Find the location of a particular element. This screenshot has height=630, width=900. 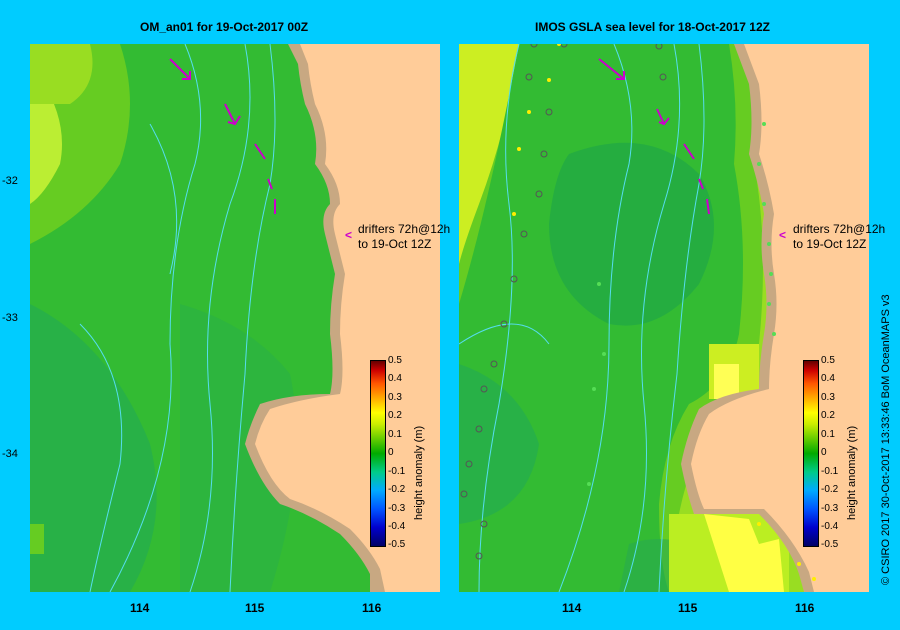

y-tick-label: -33 is located at coordinates (10, 318).